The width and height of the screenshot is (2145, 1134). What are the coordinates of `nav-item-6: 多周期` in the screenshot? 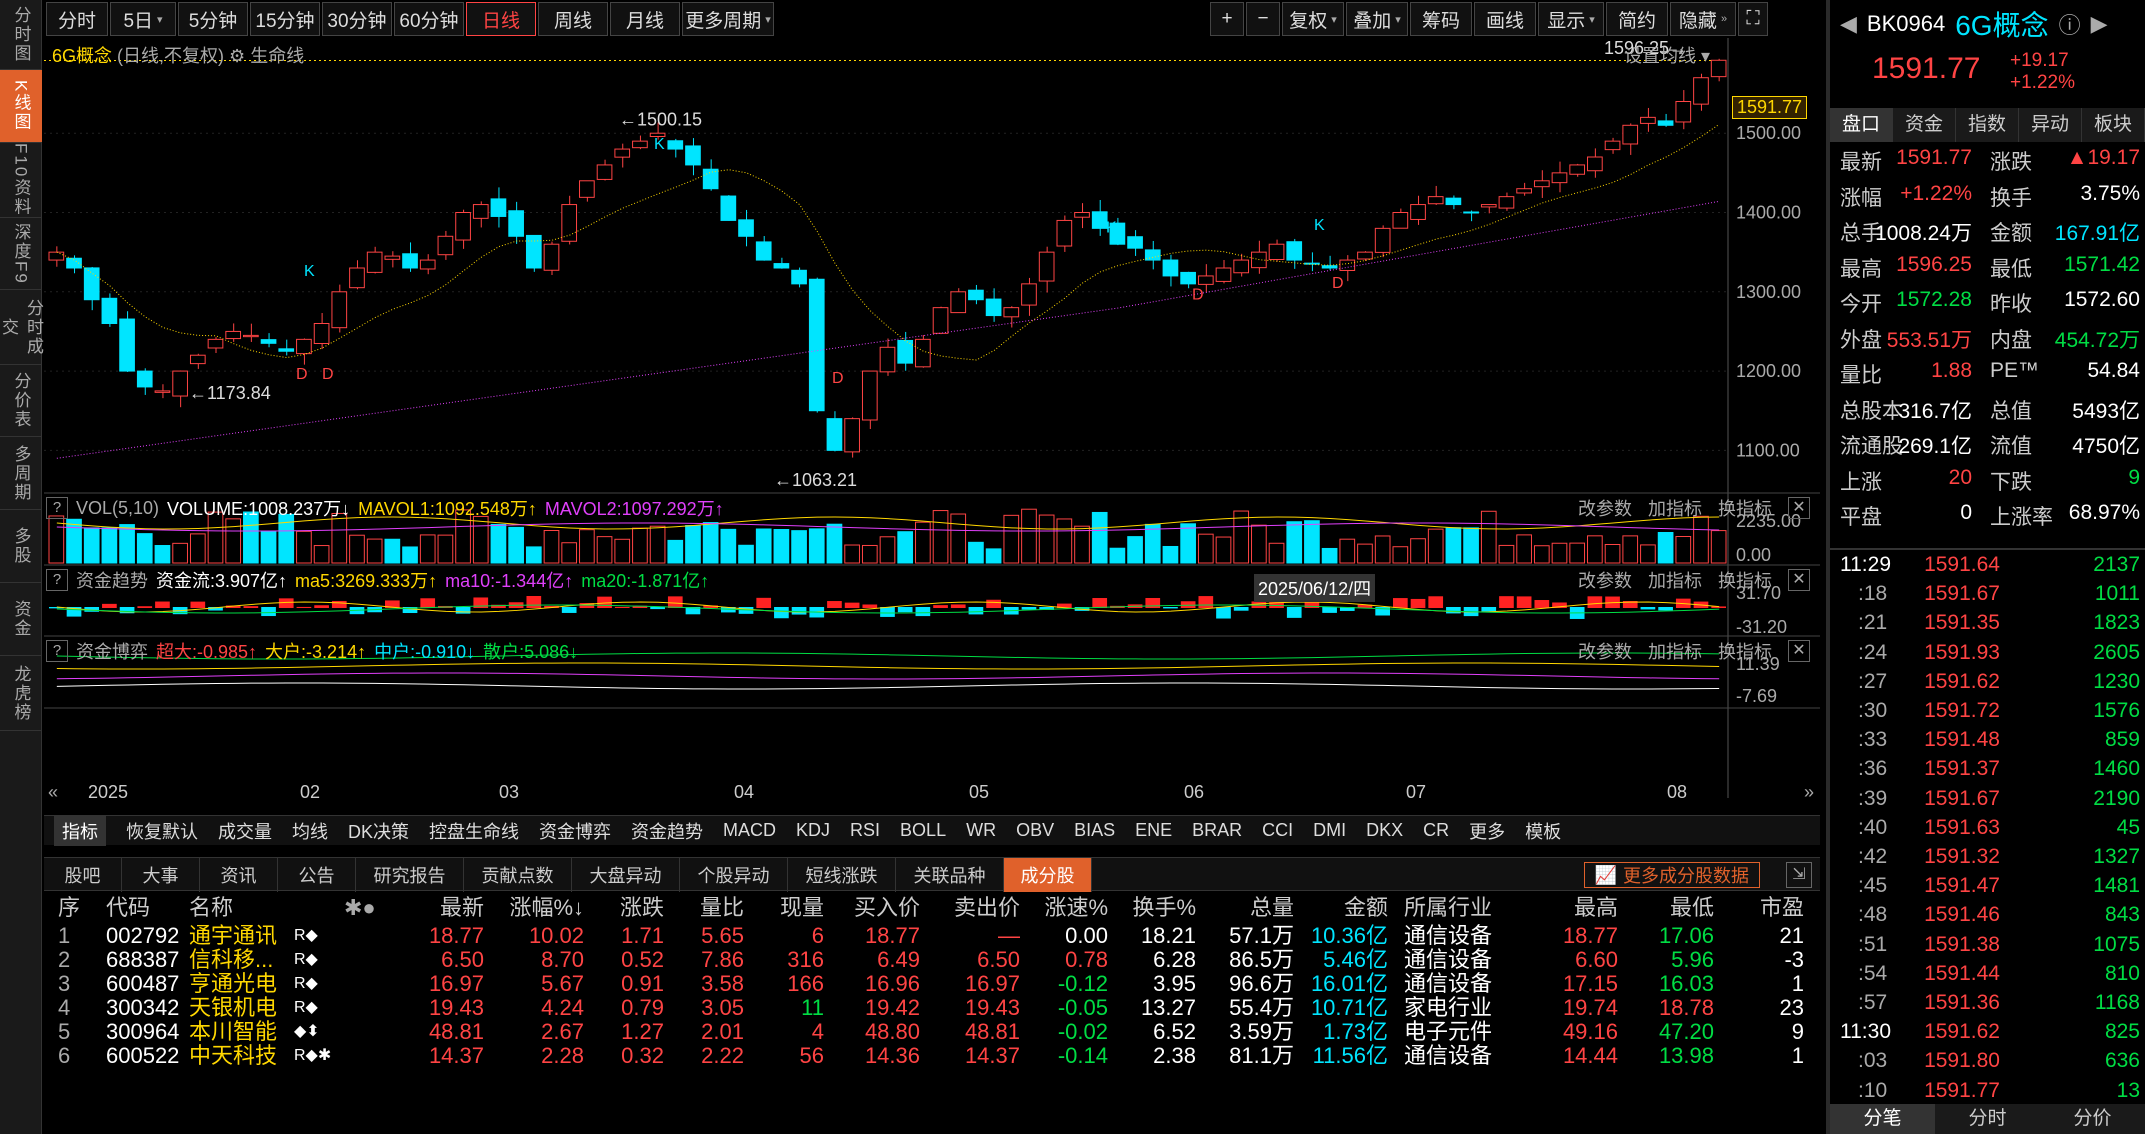 It's located at (21, 473).